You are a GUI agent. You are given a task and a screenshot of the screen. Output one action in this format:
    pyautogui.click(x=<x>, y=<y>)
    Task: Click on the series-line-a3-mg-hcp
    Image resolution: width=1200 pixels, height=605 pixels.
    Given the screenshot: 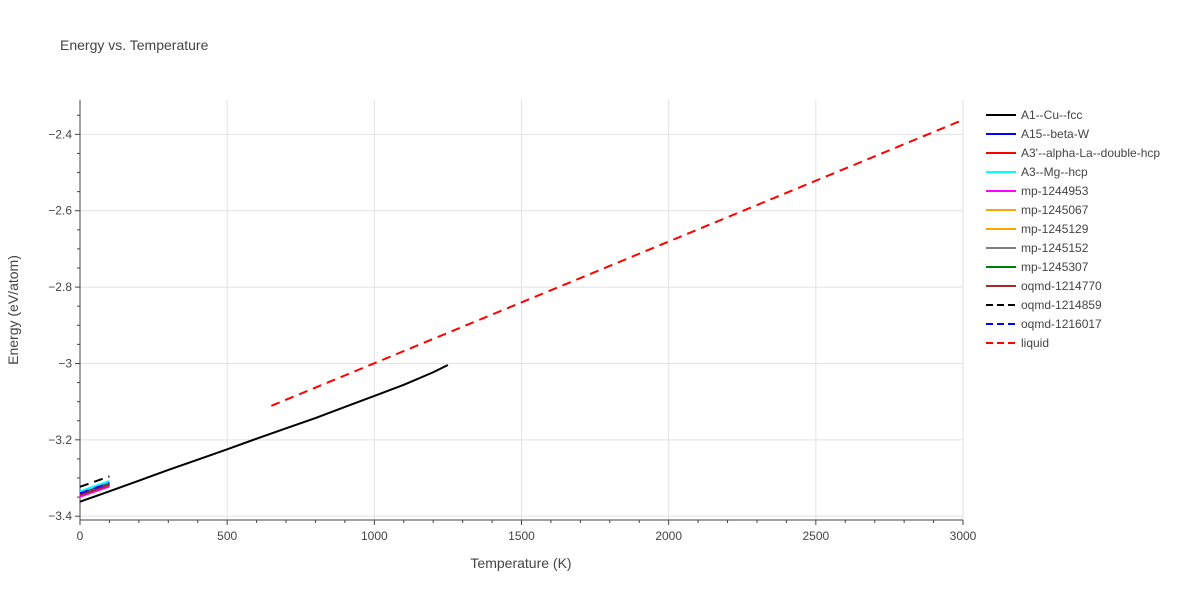 What is the action you would take?
    pyautogui.click(x=94, y=486)
    